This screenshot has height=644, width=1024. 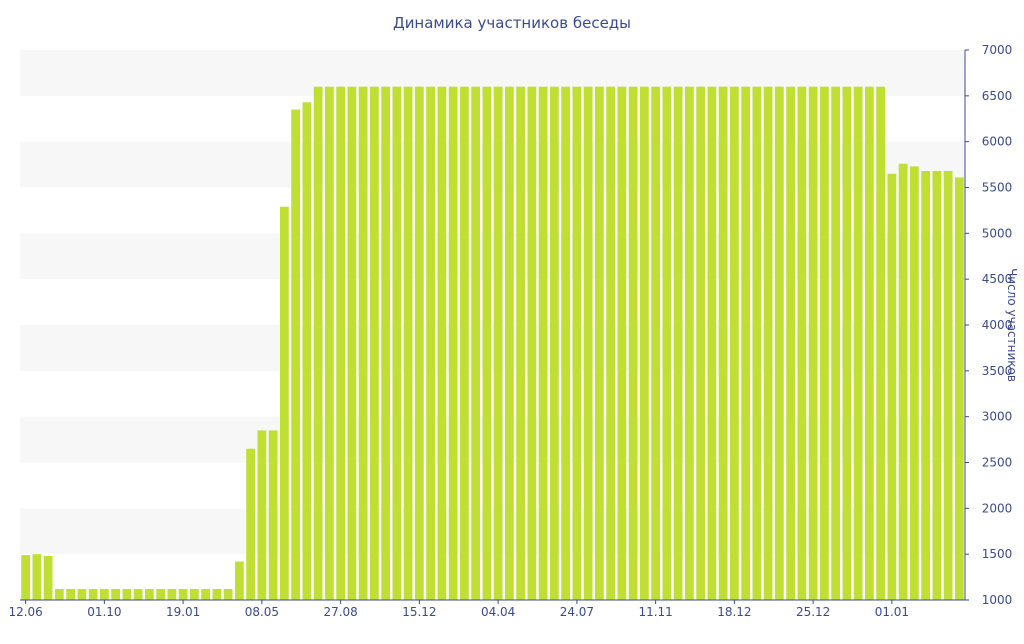 What do you see at coordinates (997, 417) in the screenshot?
I see `y-tick-label: 3000` at bounding box center [997, 417].